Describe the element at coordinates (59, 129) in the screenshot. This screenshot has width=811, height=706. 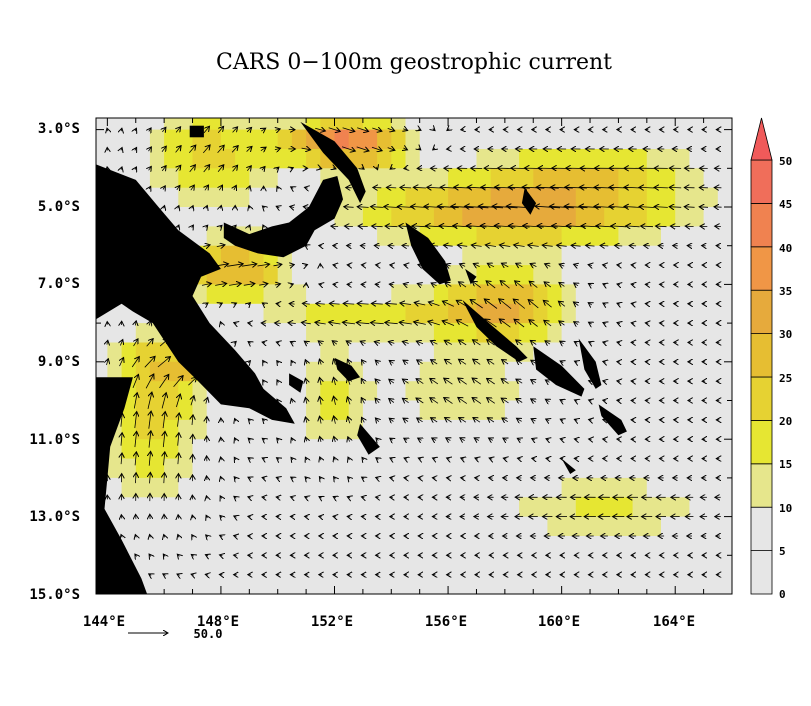
I see `lat-label-3s: 3.0°S` at that location.